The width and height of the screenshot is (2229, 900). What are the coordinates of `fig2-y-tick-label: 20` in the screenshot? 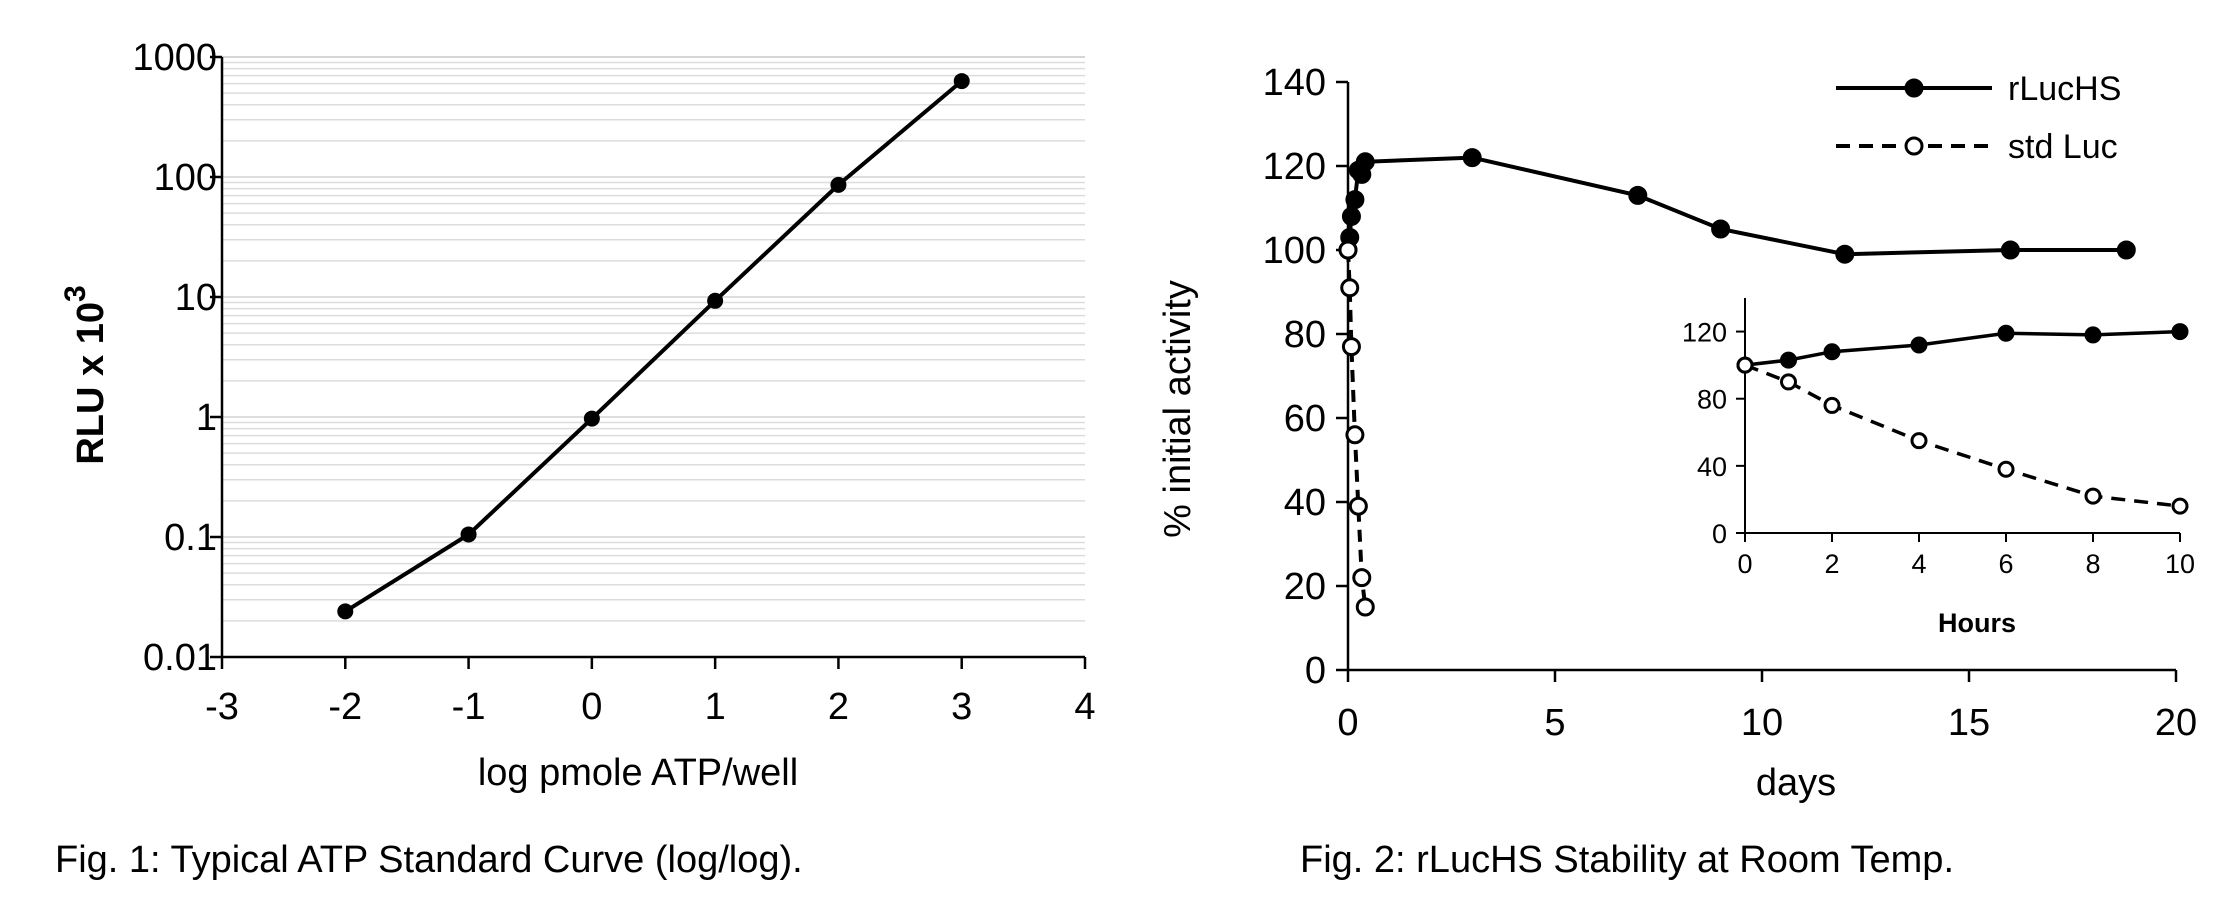 It's located at (1305, 587).